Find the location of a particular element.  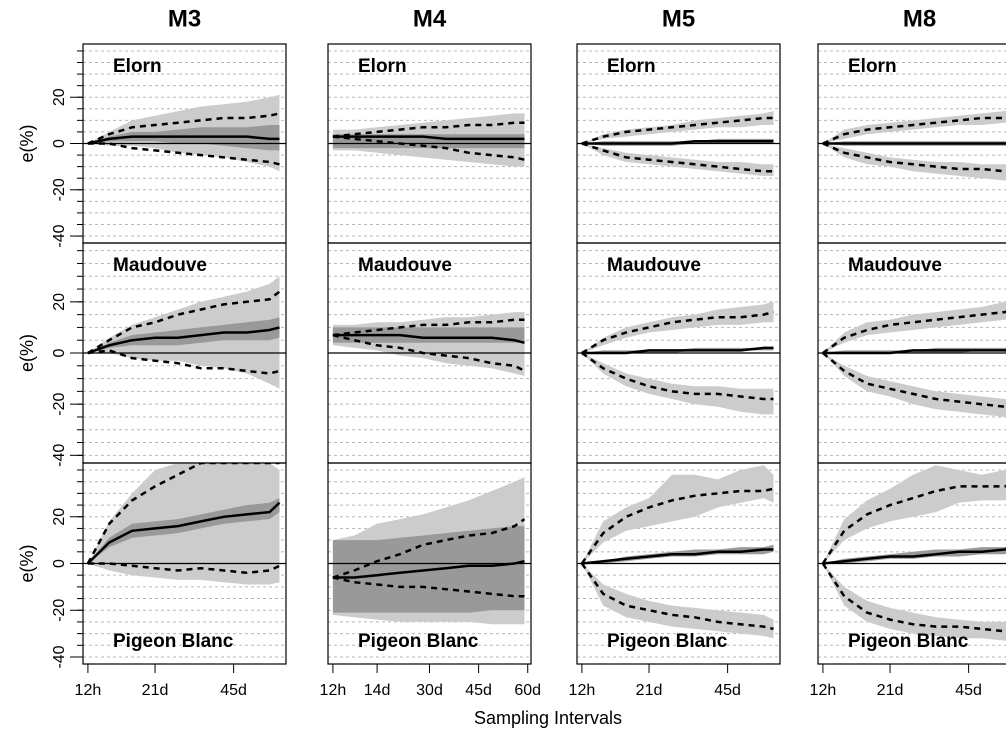

x-tick-label: 30d is located at coordinates (429, 690).